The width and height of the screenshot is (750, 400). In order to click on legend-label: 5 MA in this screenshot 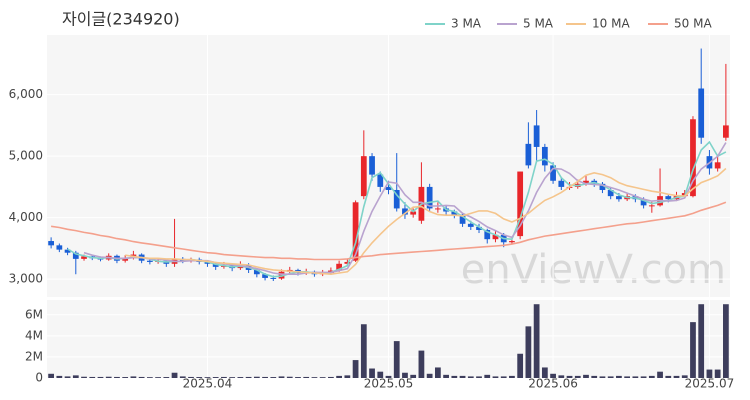, I will do `click(538, 24)`.